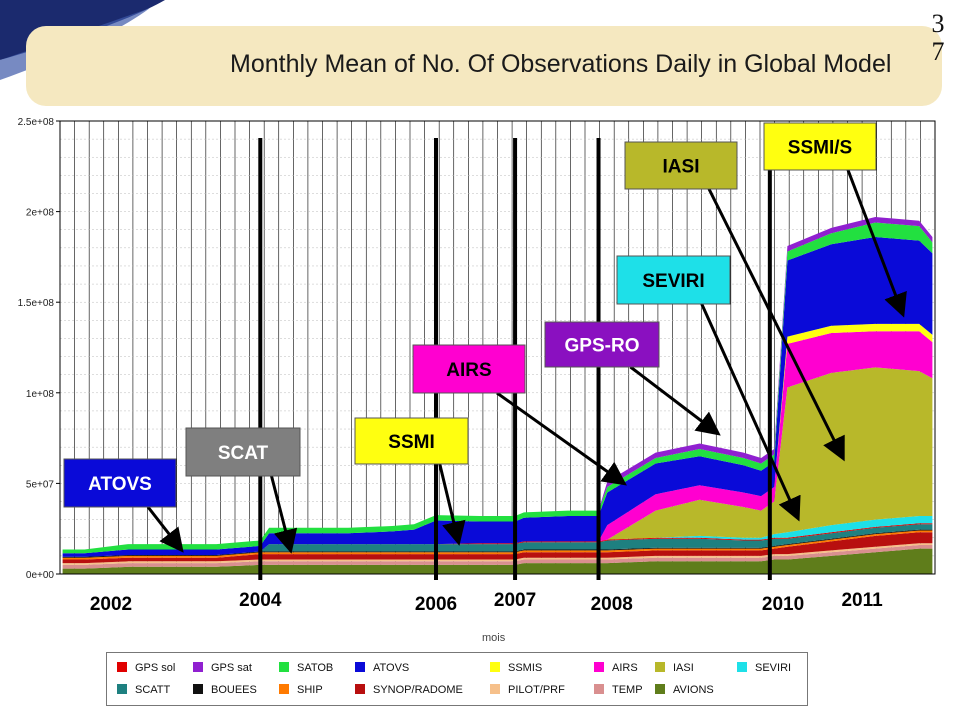 The height and width of the screenshot is (720, 960). Describe the element at coordinates (40, 394) in the screenshot. I see `y-tick-label: 1e+08` at that location.